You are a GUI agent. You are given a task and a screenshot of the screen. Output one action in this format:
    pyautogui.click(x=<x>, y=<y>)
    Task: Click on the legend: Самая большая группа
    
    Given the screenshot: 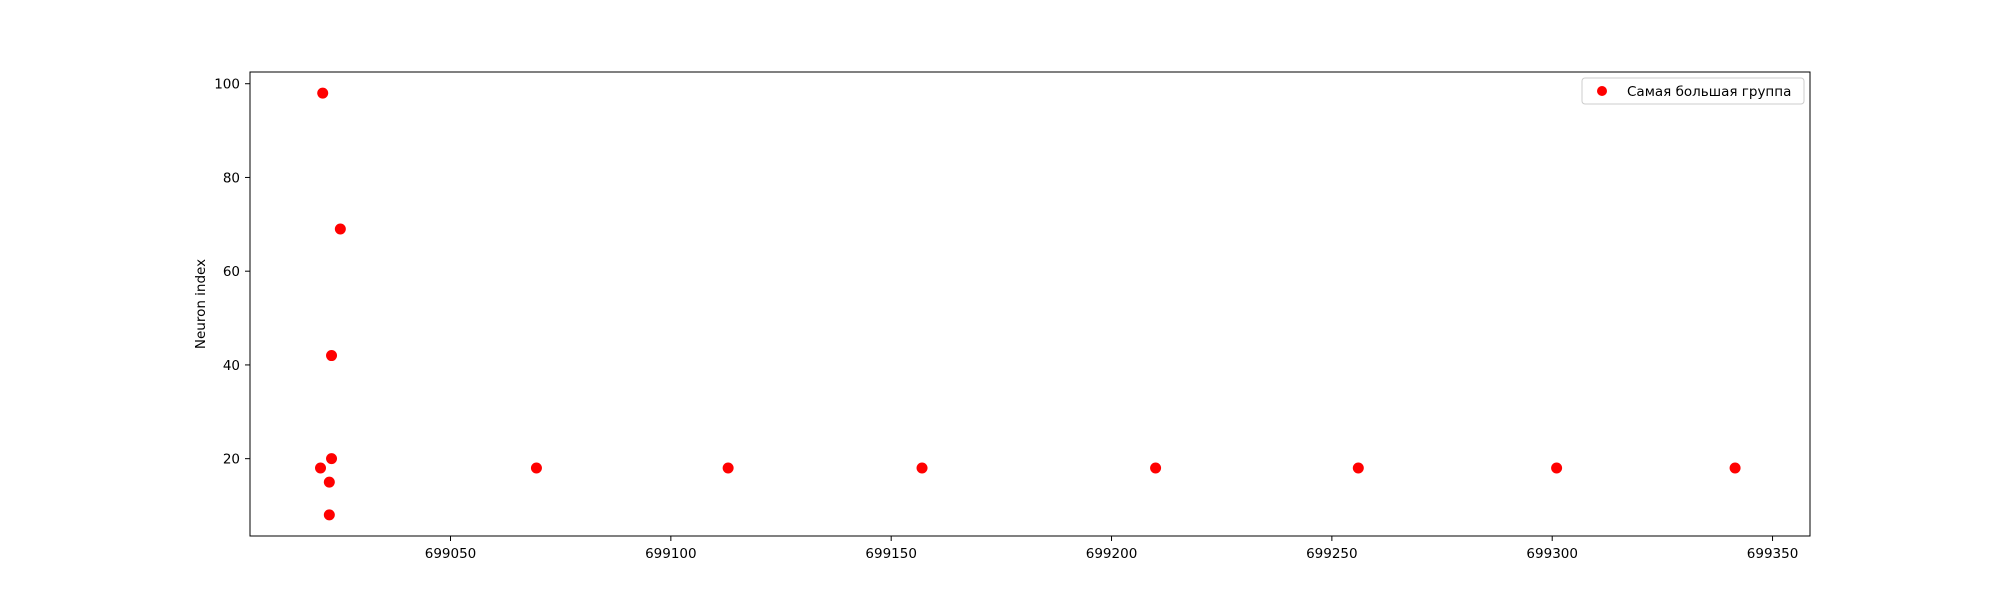 What is the action you would take?
    pyautogui.click(x=1693, y=91)
    